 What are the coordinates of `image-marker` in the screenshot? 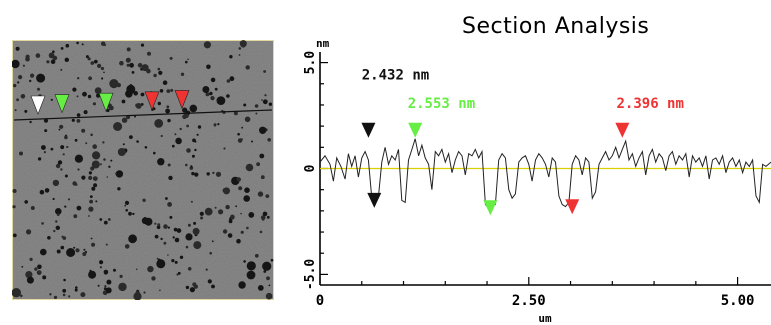 It's located at (152, 101).